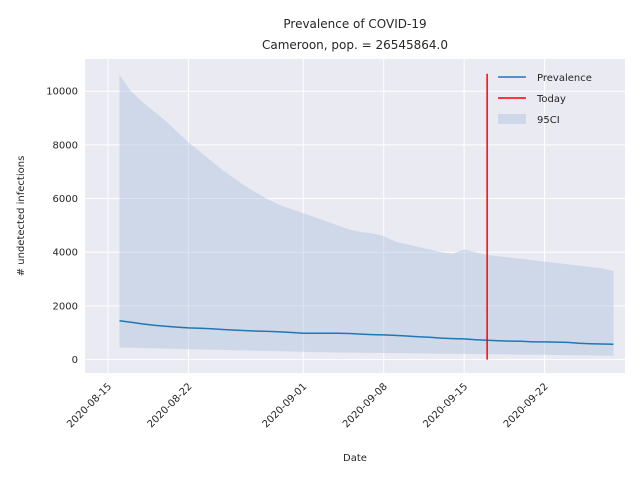  What do you see at coordinates (65, 253) in the screenshot?
I see `y-tick-label: 4000` at bounding box center [65, 253].